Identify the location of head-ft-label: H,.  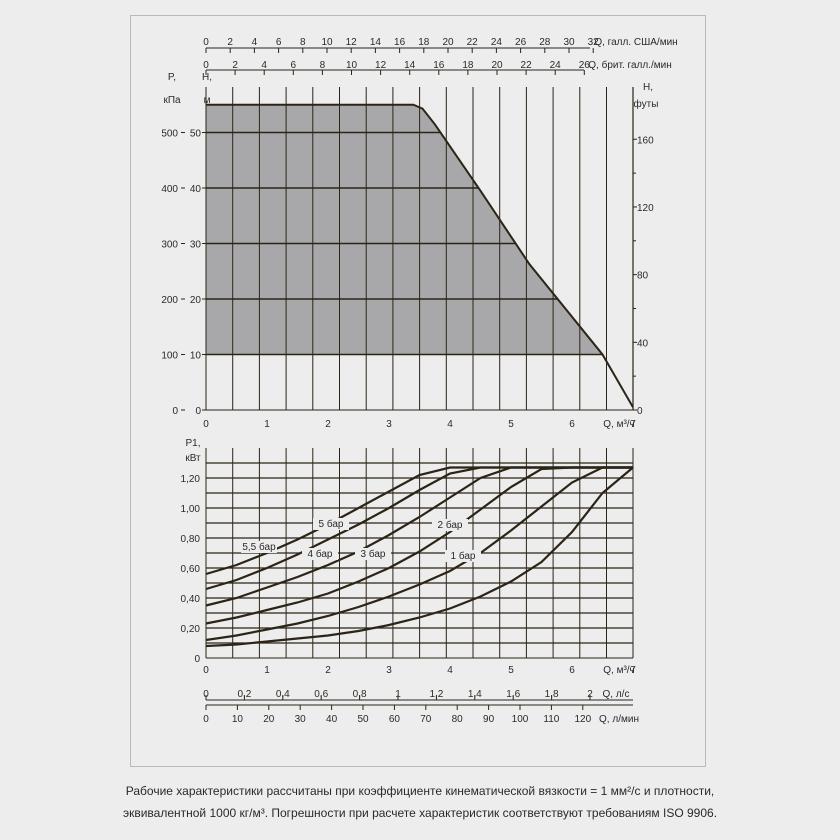
(648, 87).